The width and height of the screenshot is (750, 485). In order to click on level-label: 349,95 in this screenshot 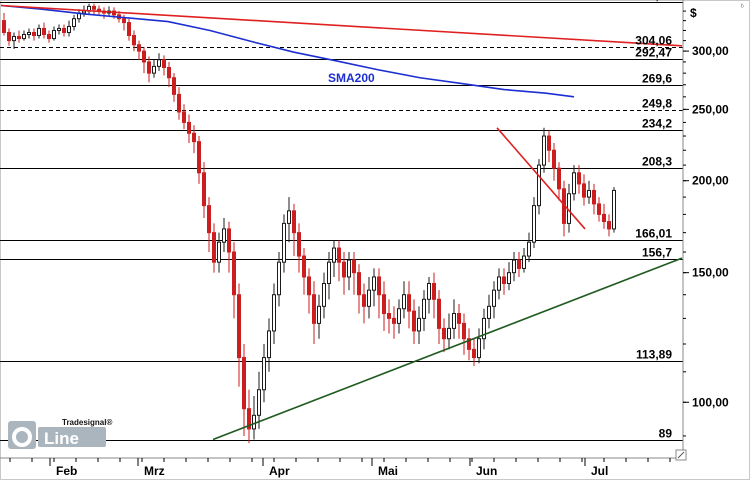, I will do `click(653, 1)`.